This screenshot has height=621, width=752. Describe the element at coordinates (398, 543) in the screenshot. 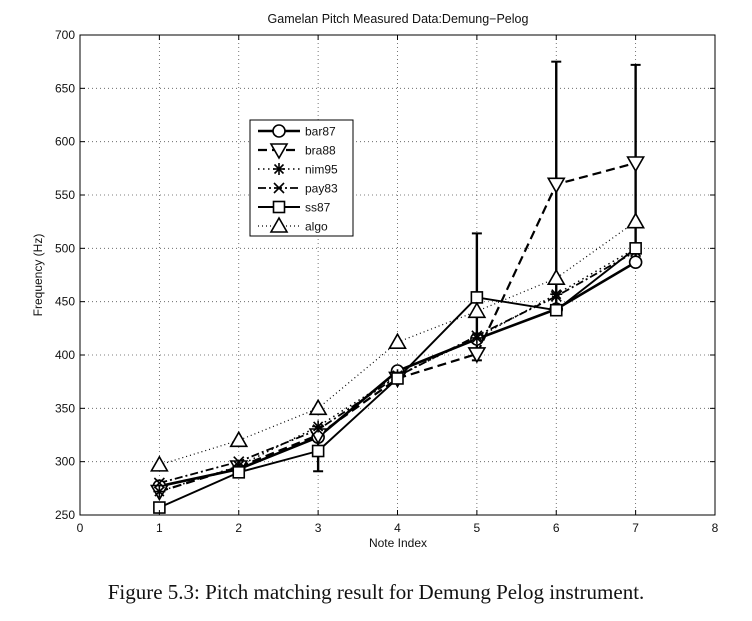

I see `x-axis-label: Note Index` at that location.